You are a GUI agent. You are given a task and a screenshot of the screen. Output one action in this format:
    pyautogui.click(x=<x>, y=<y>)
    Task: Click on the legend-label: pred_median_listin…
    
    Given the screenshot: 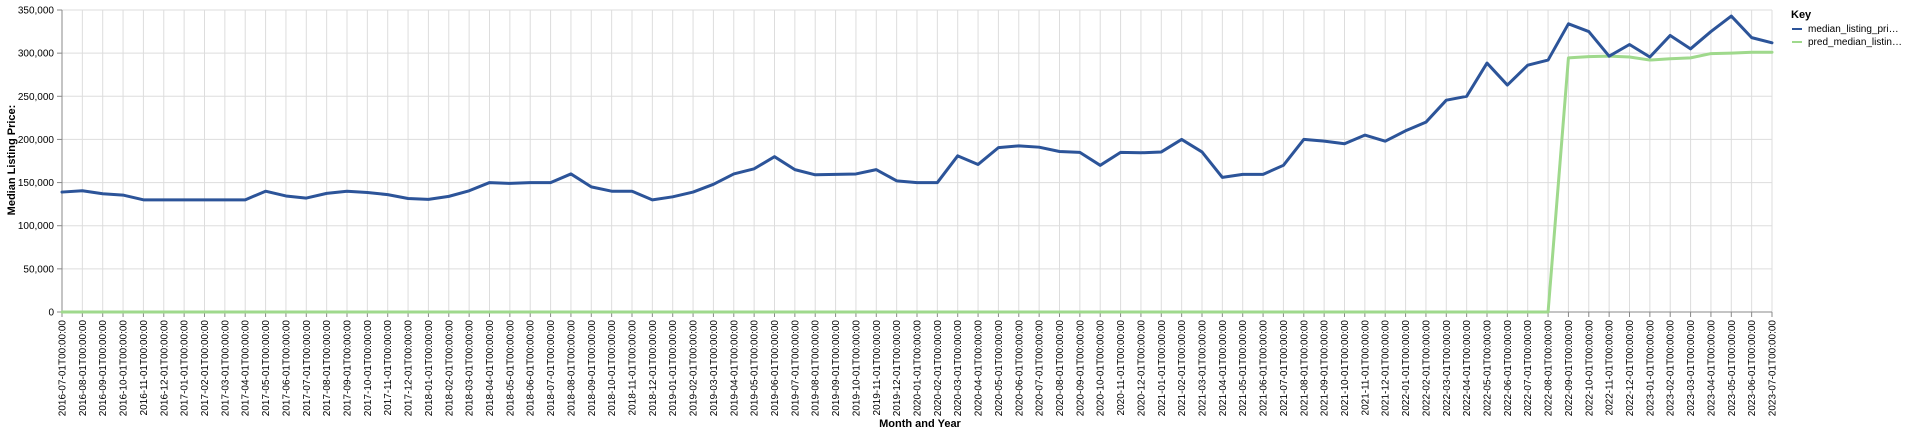 What is the action you would take?
    pyautogui.click(x=1855, y=42)
    